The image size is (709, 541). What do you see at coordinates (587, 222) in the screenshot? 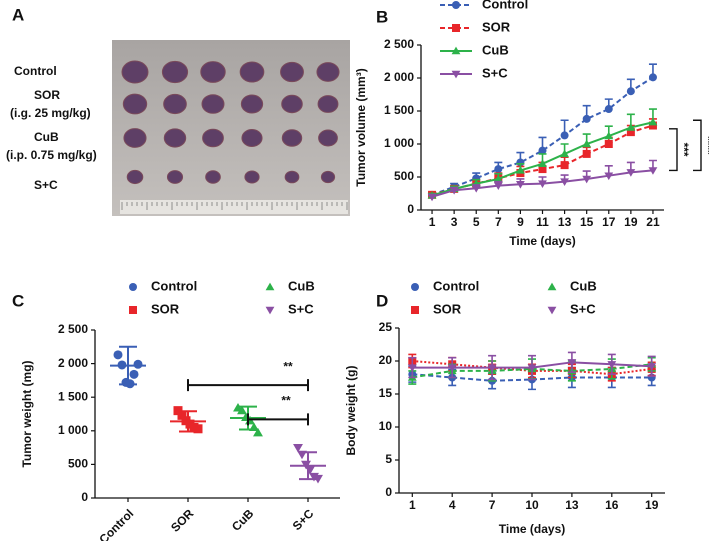
I see `x-tick-label: 15` at bounding box center [587, 222].